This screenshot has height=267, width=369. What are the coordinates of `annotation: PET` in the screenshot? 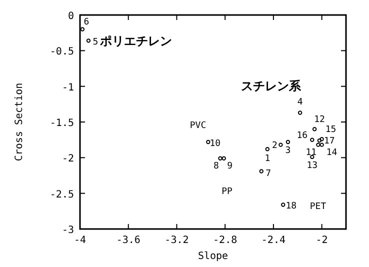 It's located at (318, 207).